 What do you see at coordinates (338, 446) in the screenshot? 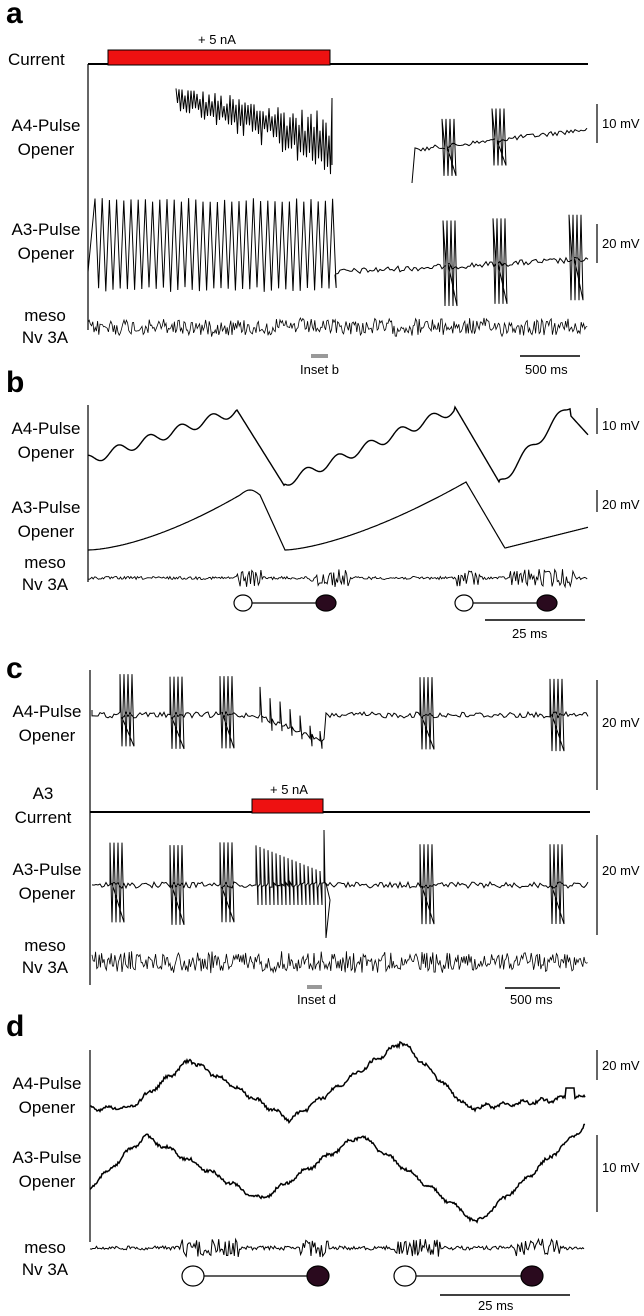
I see `panel-b-a4-trace` at bounding box center [338, 446].